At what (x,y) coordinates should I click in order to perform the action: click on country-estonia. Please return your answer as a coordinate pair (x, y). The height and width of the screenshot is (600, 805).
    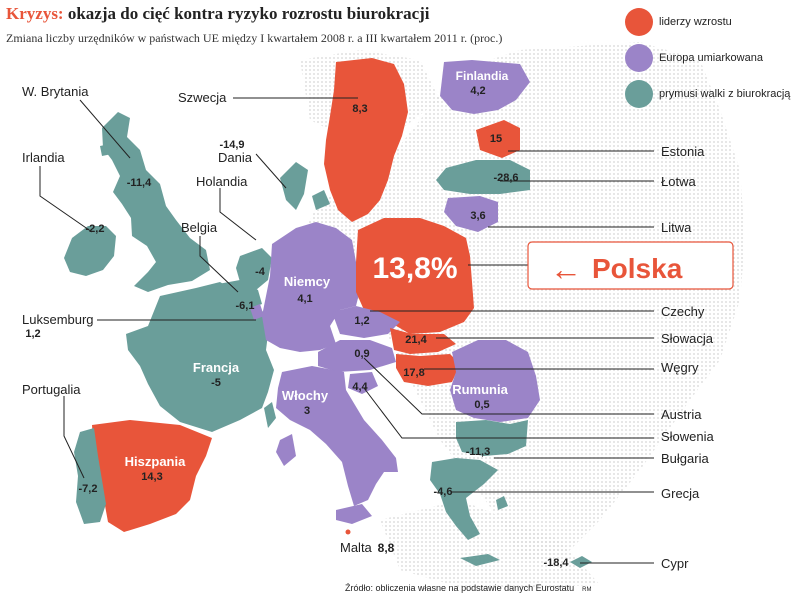
    Looking at the image, I should click on (498, 139).